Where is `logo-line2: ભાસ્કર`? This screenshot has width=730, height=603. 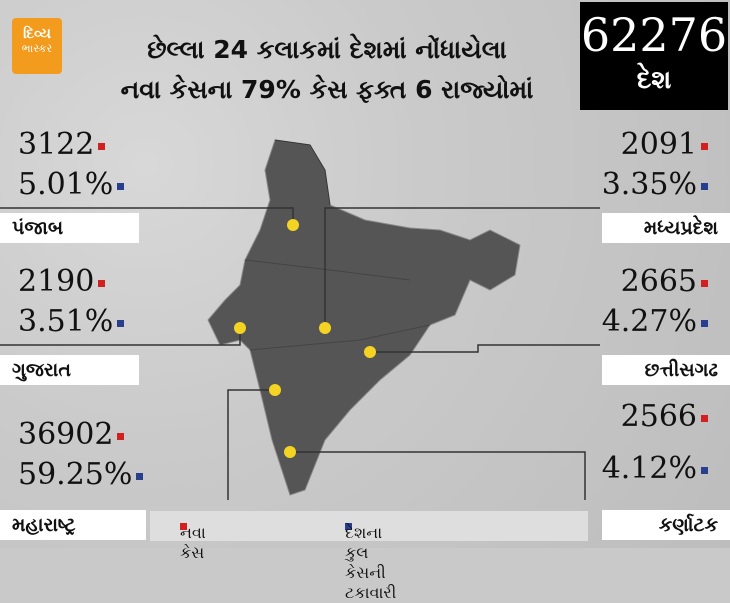 logo-line2: ભાસ્કર is located at coordinates (37, 48).